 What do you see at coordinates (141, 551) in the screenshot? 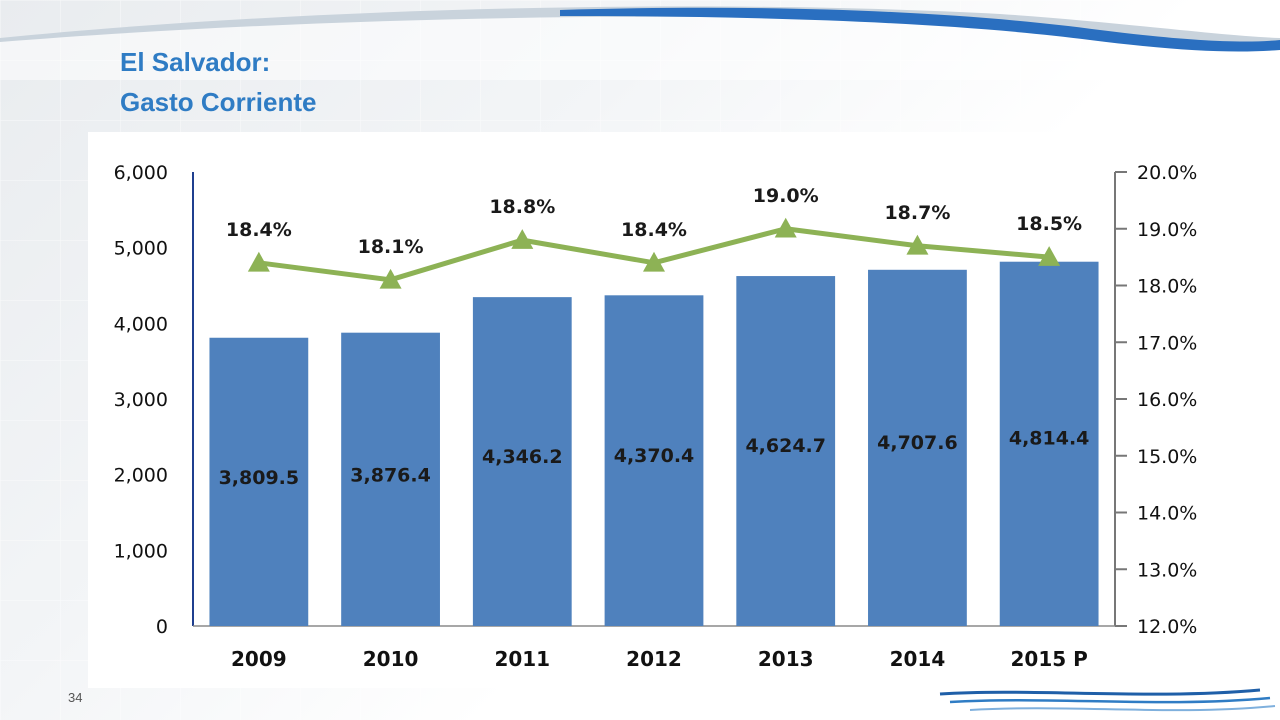
I see `y-left-tick-label: 1,000` at bounding box center [141, 551].